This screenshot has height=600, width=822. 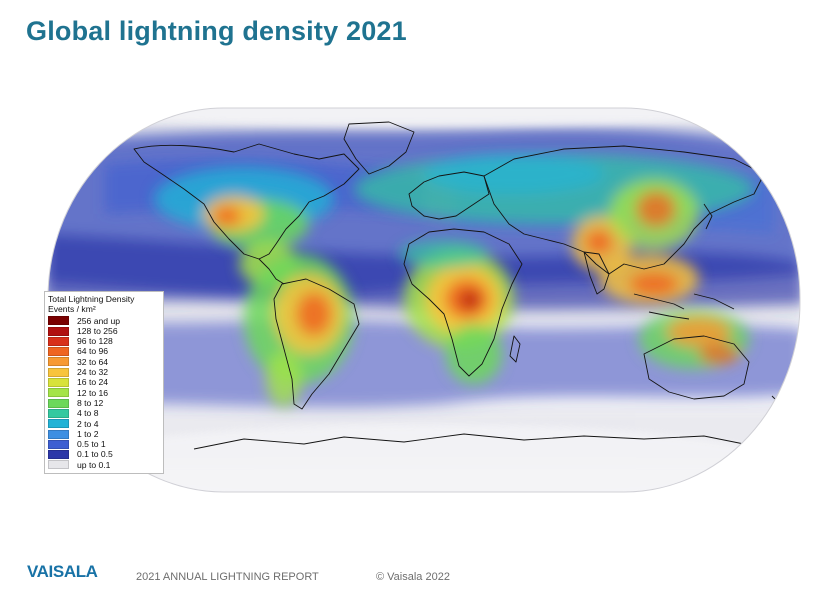 What do you see at coordinates (91, 444) in the screenshot?
I see `legend-label: 0.5 to 1` at bounding box center [91, 444].